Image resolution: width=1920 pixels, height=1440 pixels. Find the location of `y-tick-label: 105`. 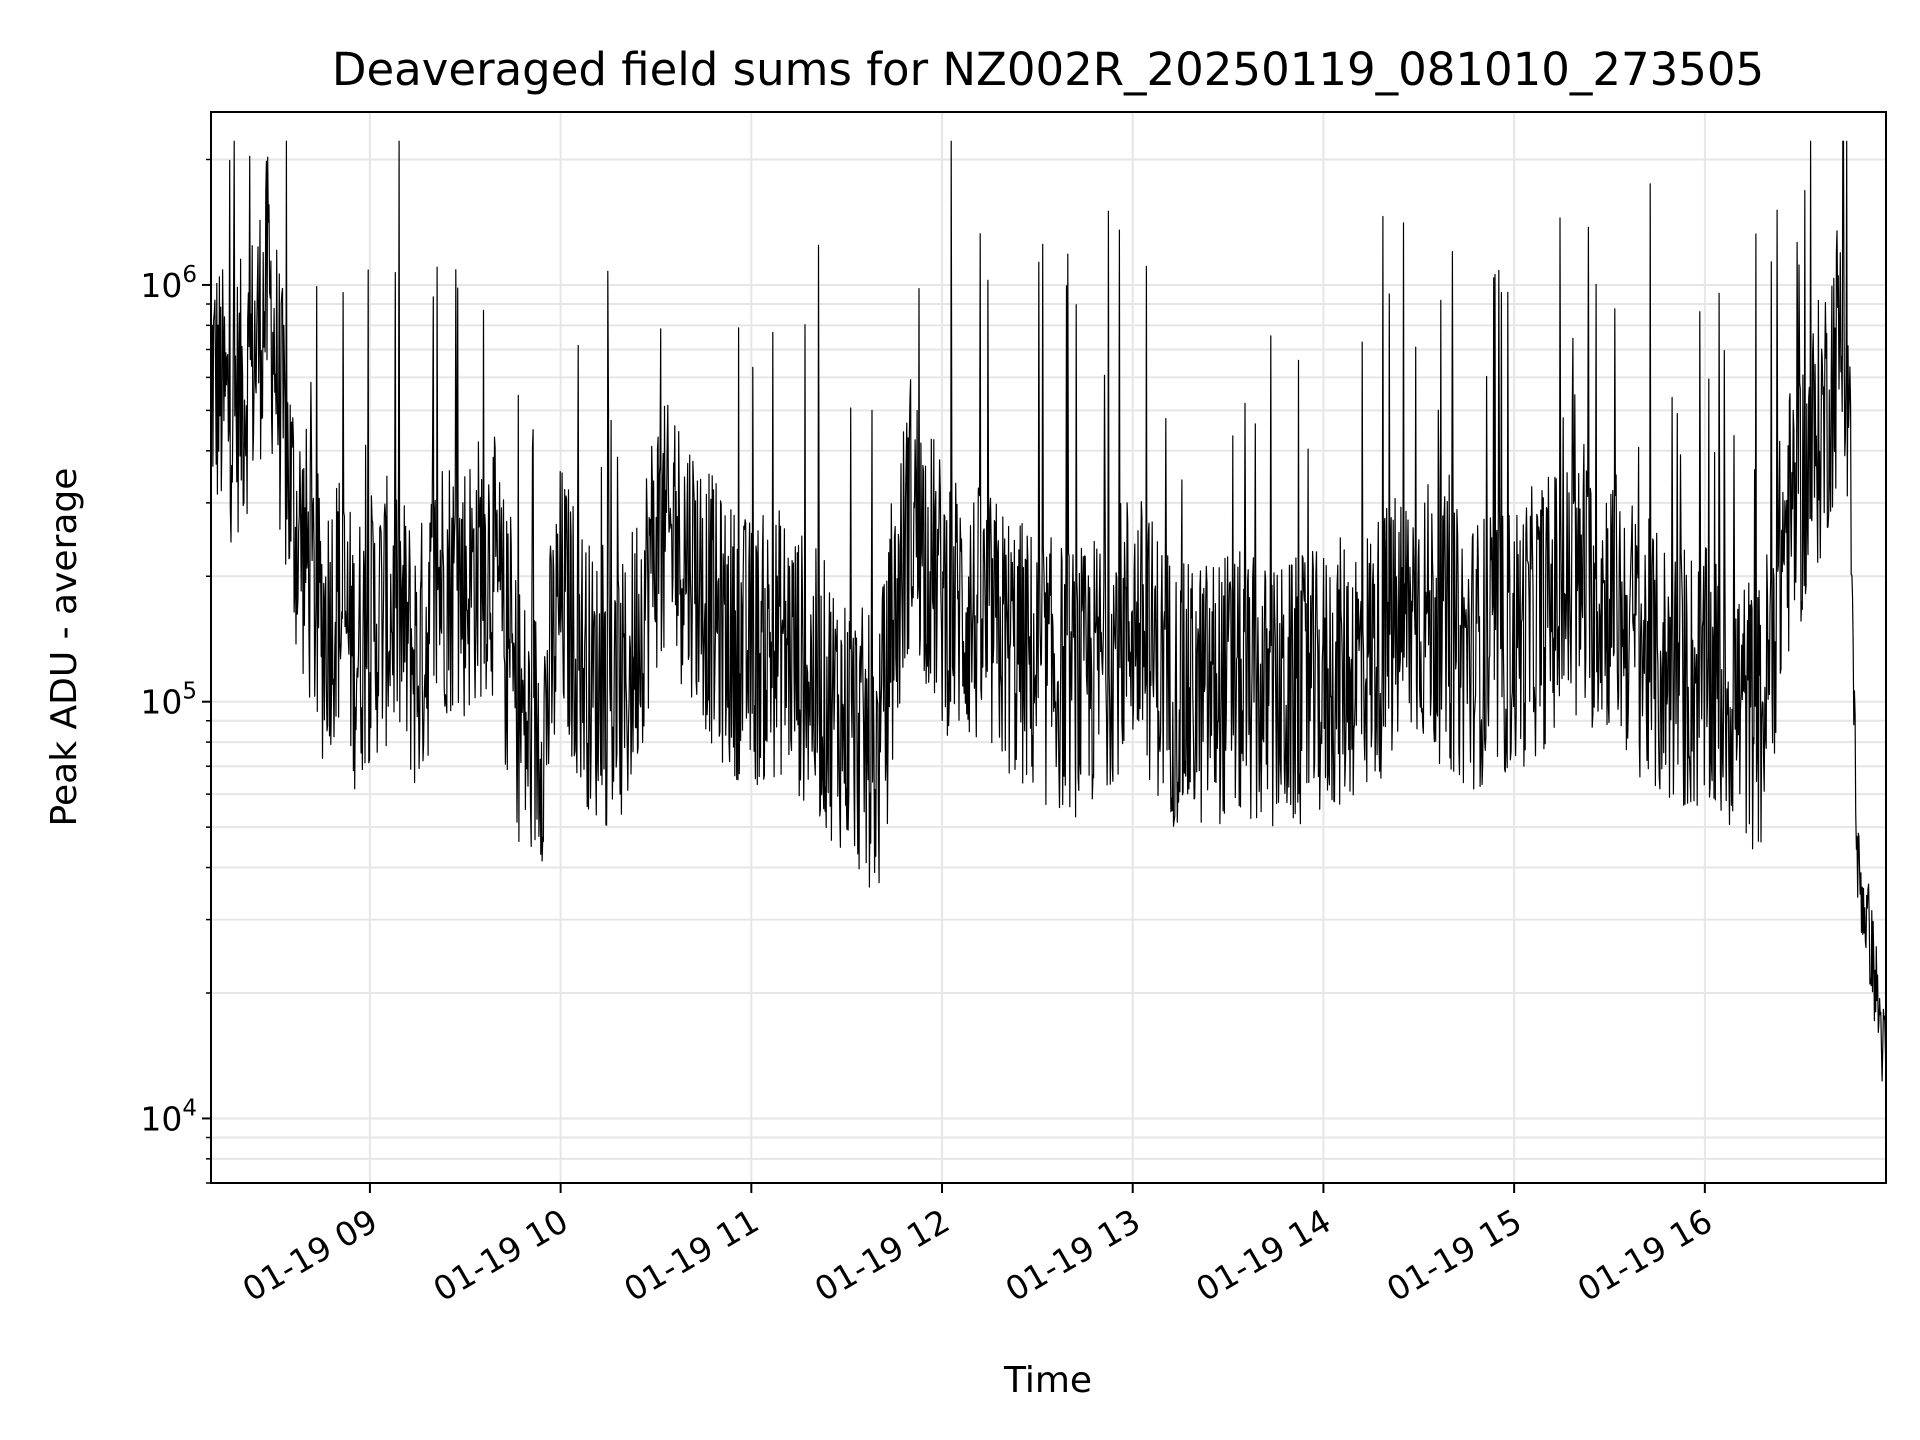

y-tick-label: 105 is located at coordinates (168, 700).